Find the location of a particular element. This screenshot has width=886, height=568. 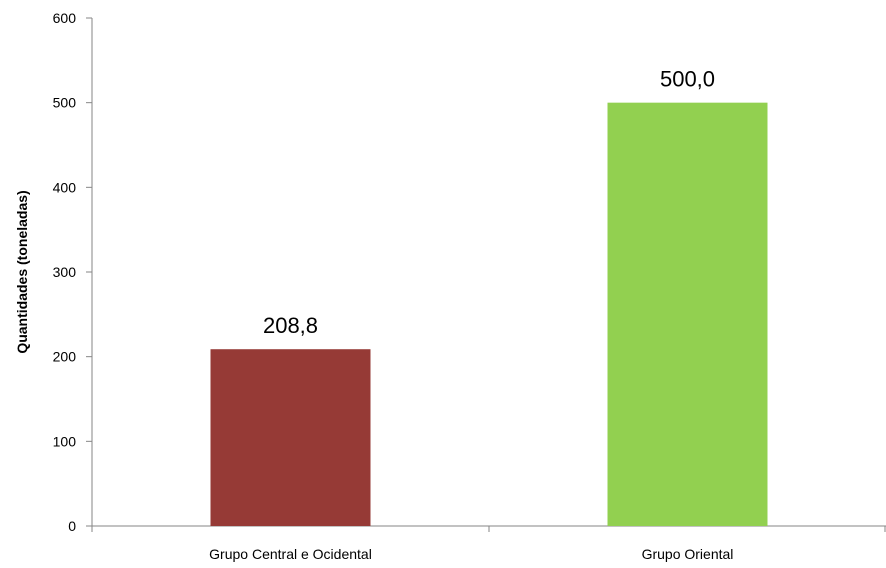

y-tick-label: 100 is located at coordinates (65, 441).